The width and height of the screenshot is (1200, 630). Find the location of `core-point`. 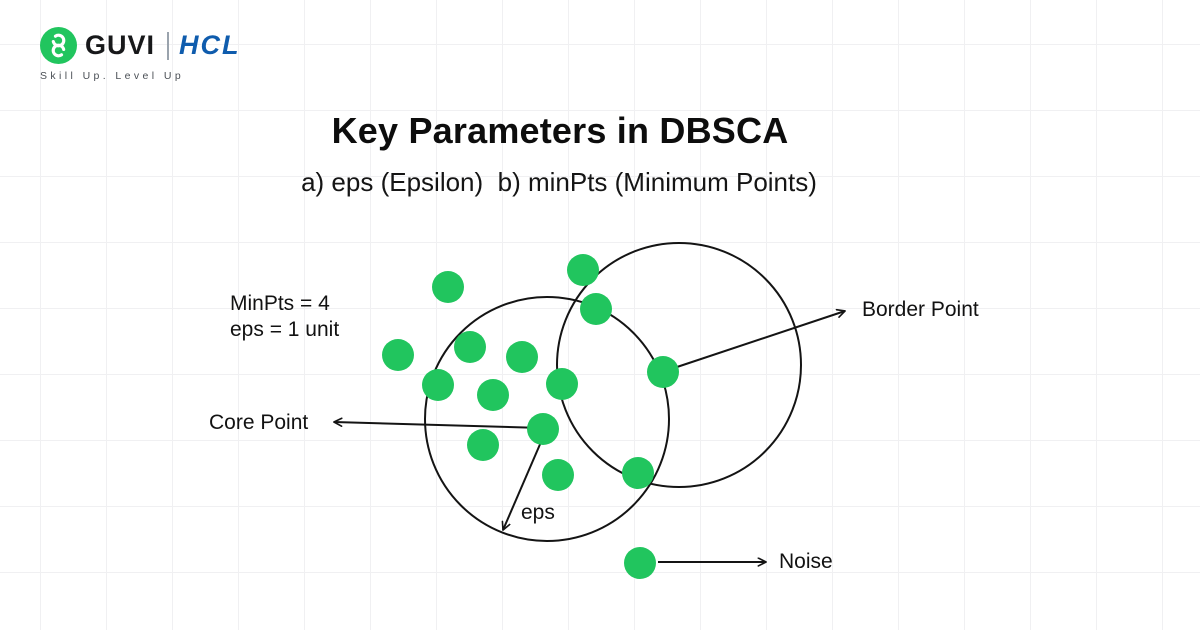

core-point is located at coordinates (543, 429).